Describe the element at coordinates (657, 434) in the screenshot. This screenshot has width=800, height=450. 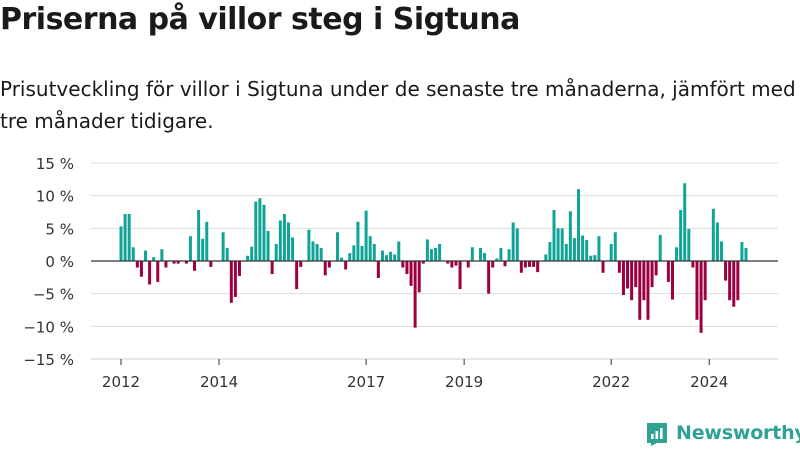
I see `newsworthy-logo-icon` at that location.